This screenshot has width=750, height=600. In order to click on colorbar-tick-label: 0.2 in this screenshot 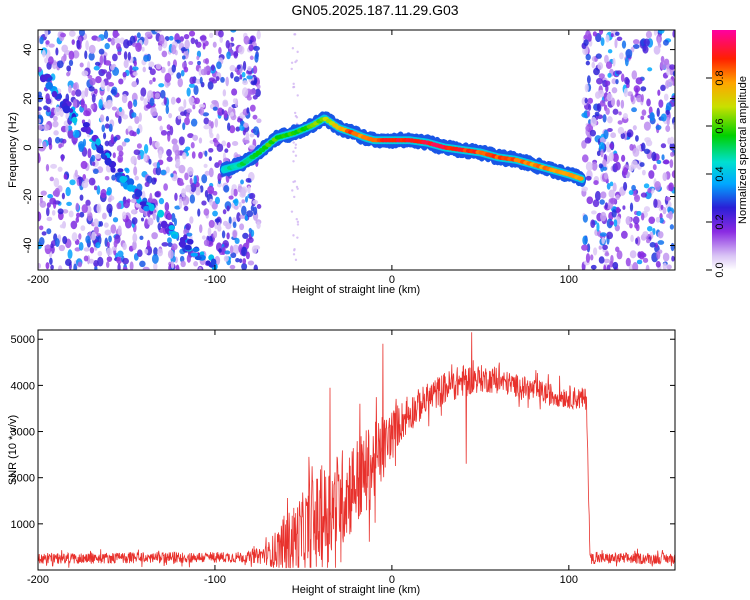, I will do `click(720, 221)`.